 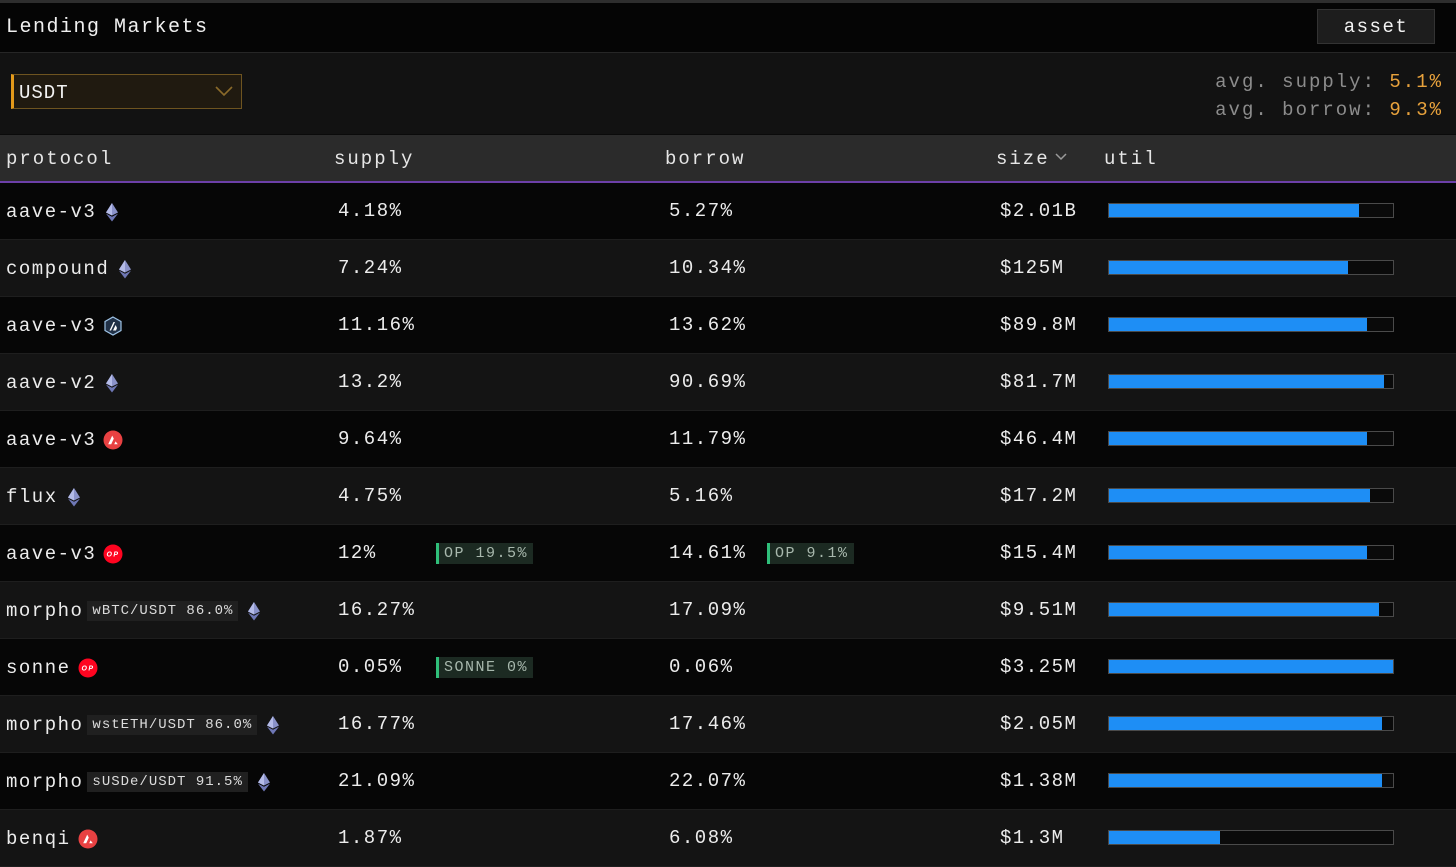 I want to click on asset-button: asset, so click(x=1376, y=26).